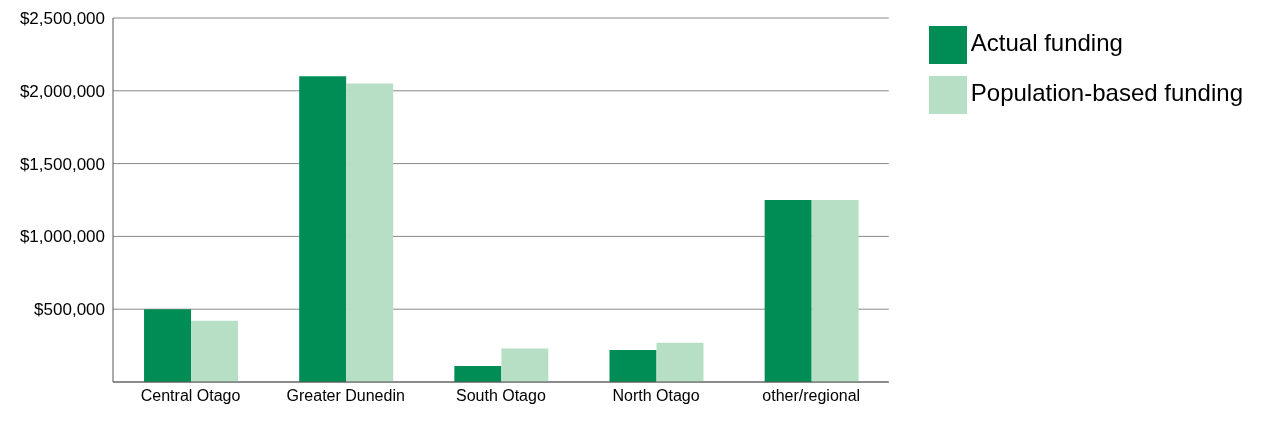 This screenshot has height=425, width=1271. What do you see at coordinates (656, 396) in the screenshot?
I see `x-tick-label: North Otago` at bounding box center [656, 396].